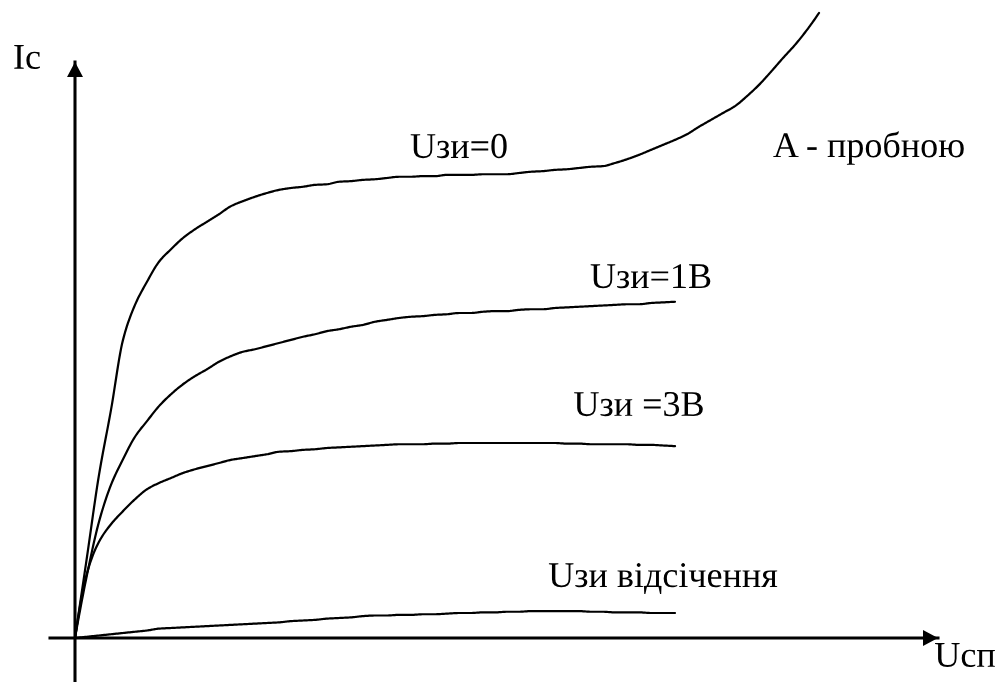 The image size is (1004, 682). I want to click on x-axis-title: Uсп, so click(965, 655).